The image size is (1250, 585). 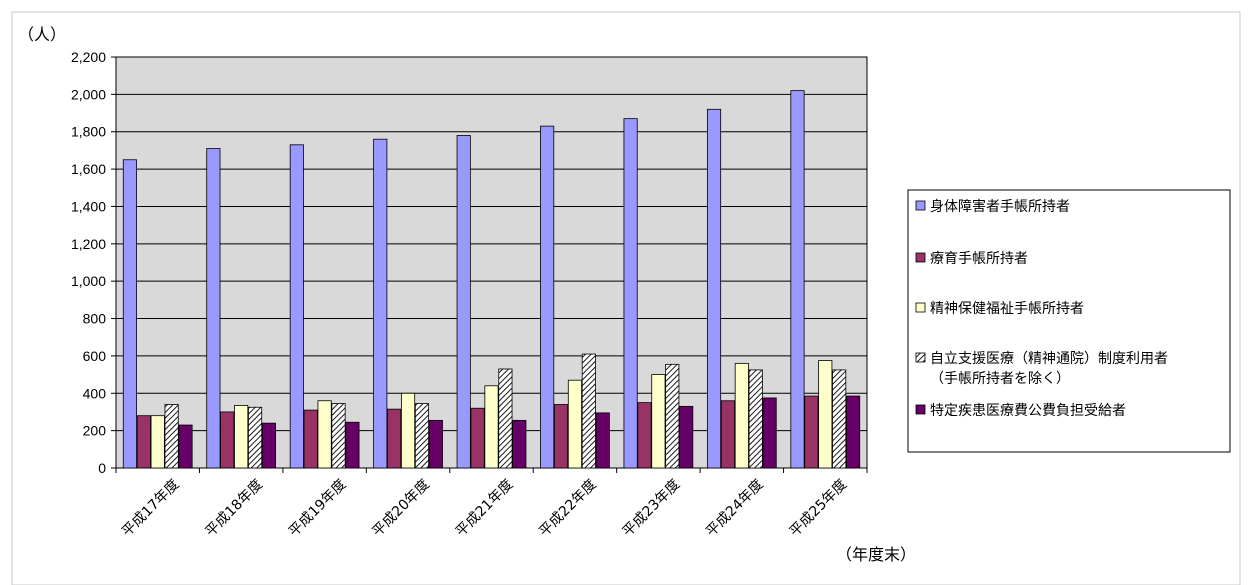 What do you see at coordinates (88, 206) in the screenshot?
I see `y-tick-label: 1,400` at bounding box center [88, 206].